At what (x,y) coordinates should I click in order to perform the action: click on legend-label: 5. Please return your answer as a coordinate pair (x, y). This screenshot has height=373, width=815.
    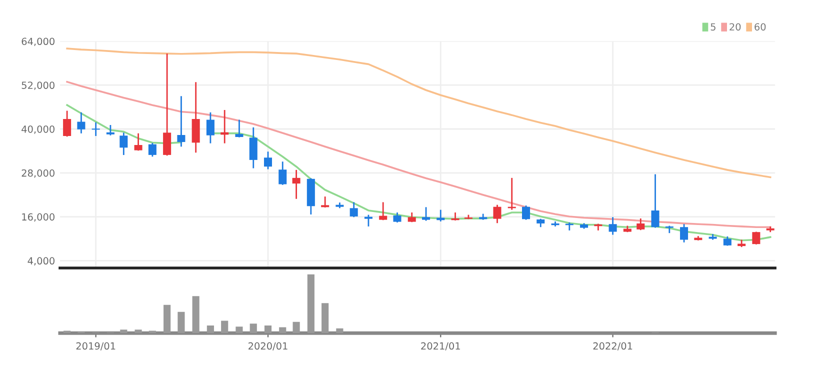
    Looking at the image, I should click on (713, 27).